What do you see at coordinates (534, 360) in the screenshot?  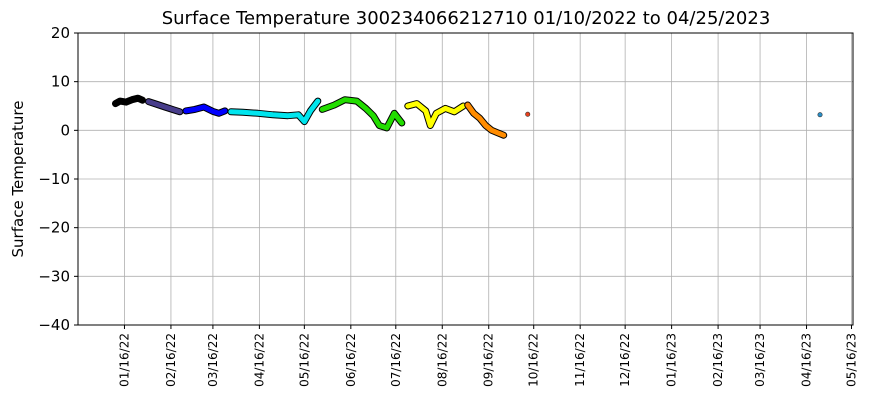 I see `x-tick-label: 10/16/22` at bounding box center [534, 360].